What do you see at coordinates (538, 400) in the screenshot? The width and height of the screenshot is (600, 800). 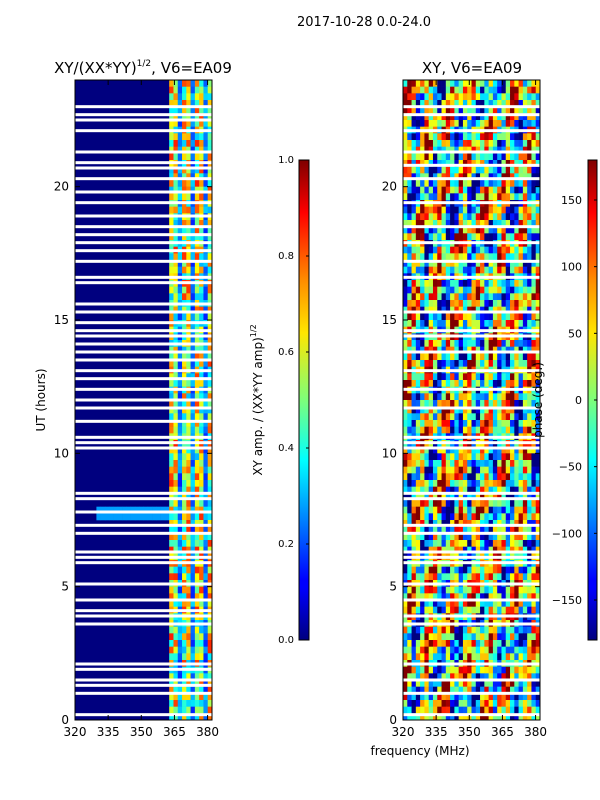 I see `right-colorbar-label: phase (deg.)` at bounding box center [538, 400].